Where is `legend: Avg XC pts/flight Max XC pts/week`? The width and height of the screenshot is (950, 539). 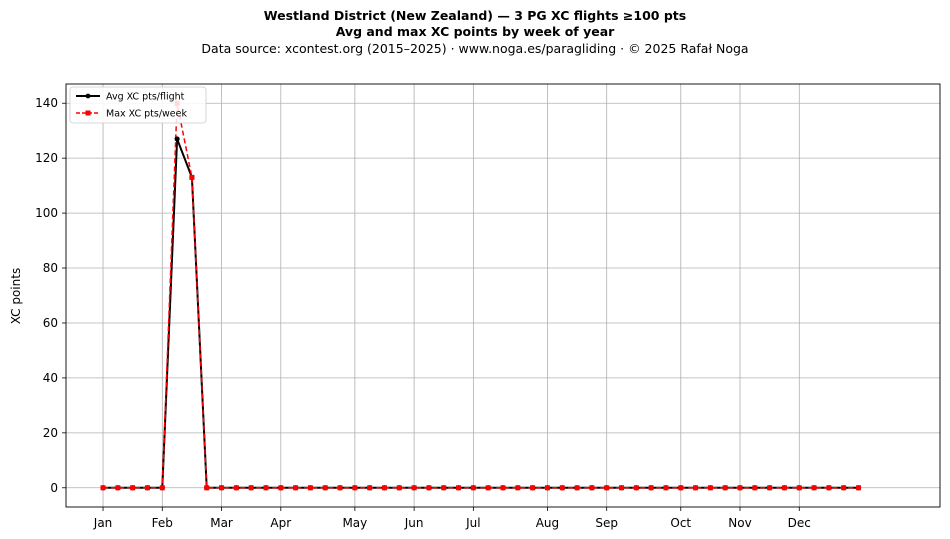 legend: Avg XC pts/flight Max XC pts/week is located at coordinates (138, 105).